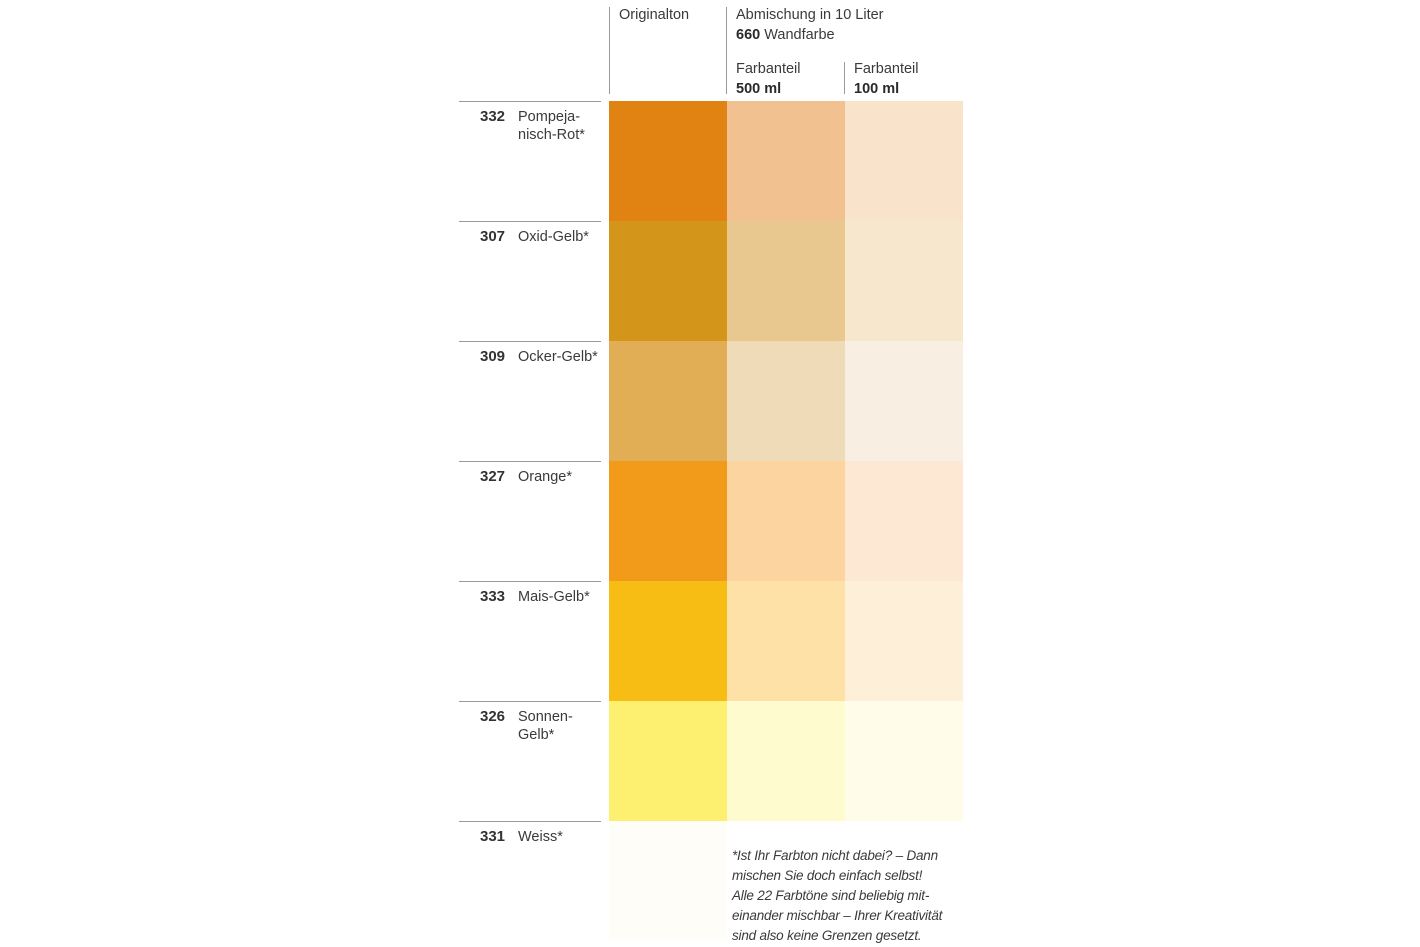  What do you see at coordinates (493, 596) in the screenshot?
I see `color-code: 333` at bounding box center [493, 596].